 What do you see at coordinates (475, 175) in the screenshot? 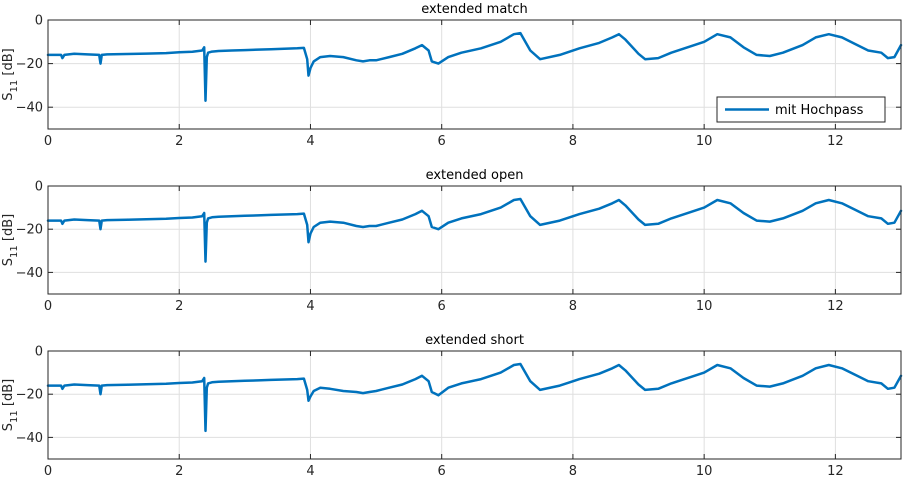
I see `subplot-title: extended open` at bounding box center [475, 175].